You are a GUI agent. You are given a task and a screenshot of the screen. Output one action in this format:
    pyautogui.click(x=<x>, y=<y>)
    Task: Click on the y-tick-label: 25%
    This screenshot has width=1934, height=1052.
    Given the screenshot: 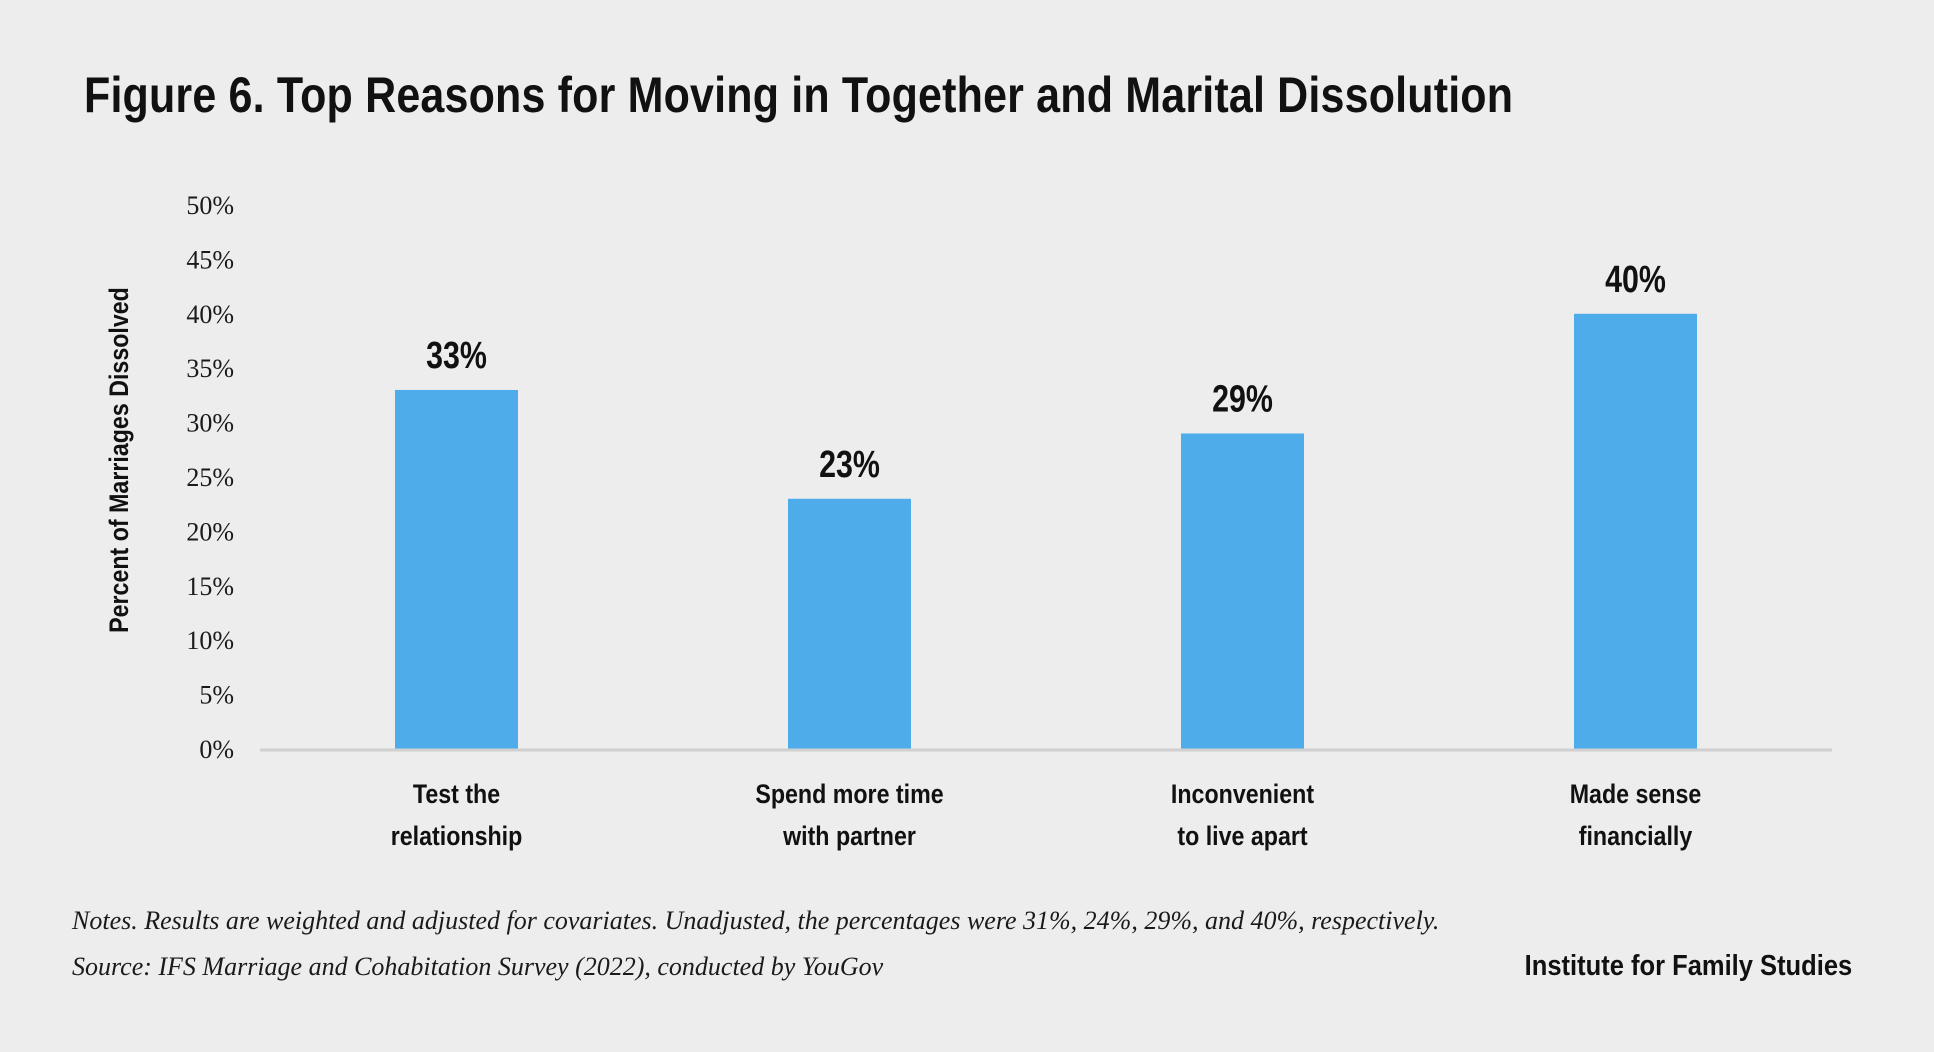 What is the action you would take?
    pyautogui.click(x=210, y=477)
    